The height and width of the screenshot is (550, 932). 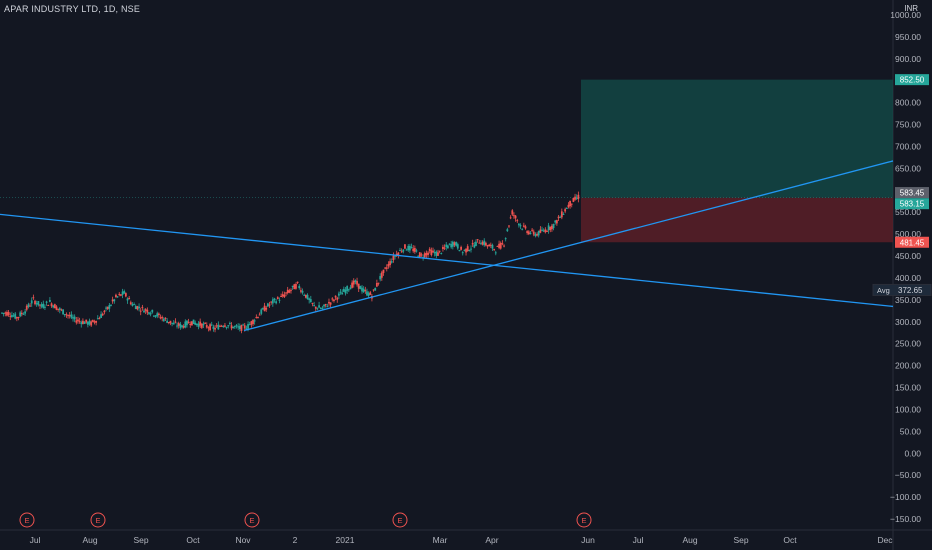 What do you see at coordinates (905, 15) in the screenshot?
I see `y-tick-label: 1000.00` at bounding box center [905, 15].